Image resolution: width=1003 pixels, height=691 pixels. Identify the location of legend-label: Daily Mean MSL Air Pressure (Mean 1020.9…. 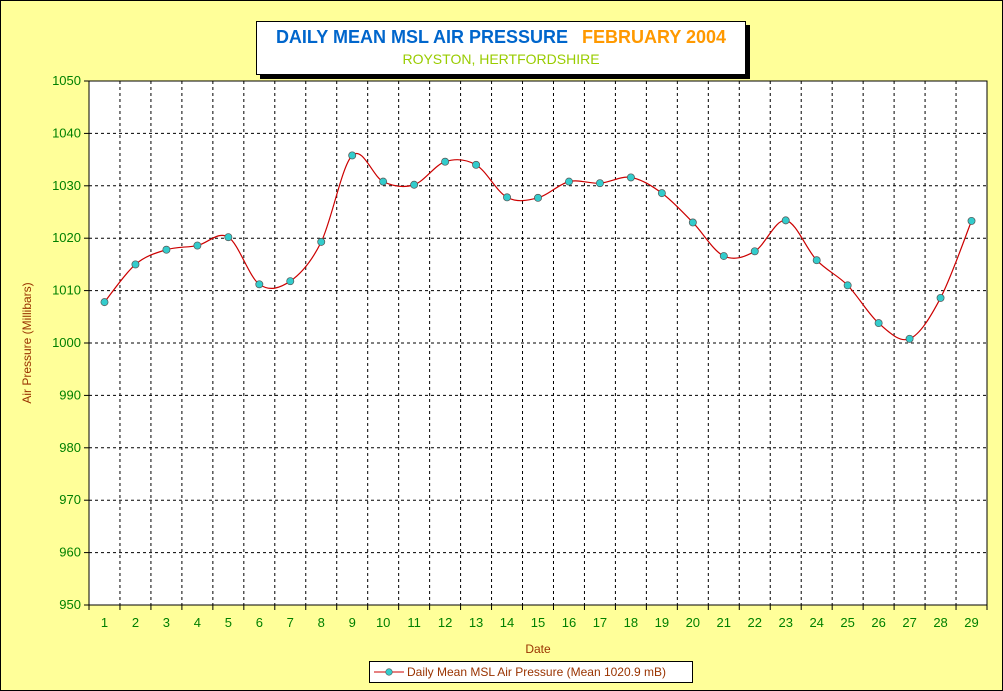
(536, 672).